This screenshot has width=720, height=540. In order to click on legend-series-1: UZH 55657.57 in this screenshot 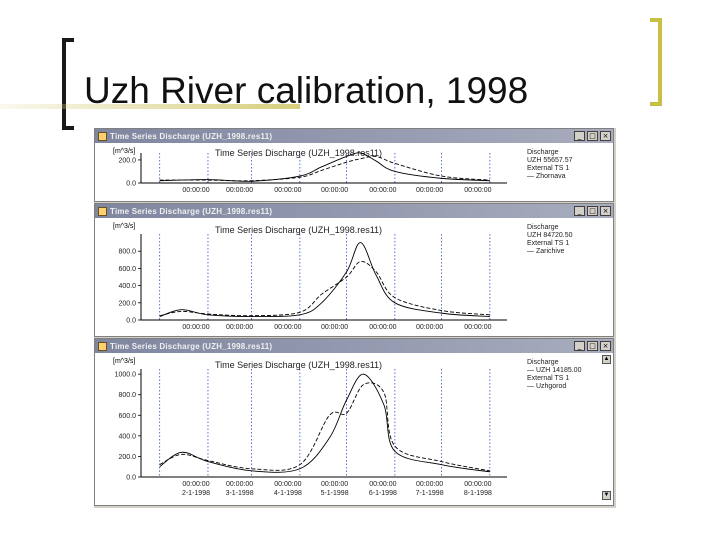, I will do `click(550, 160)`.